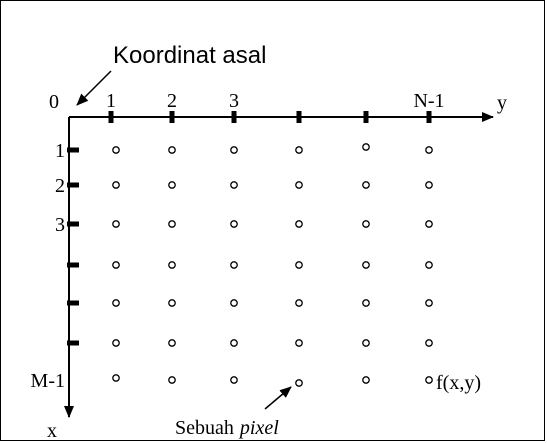 This screenshot has height=443, width=547. Describe the element at coordinates (502, 103) in the screenshot. I see `y-axis-label: y` at that location.